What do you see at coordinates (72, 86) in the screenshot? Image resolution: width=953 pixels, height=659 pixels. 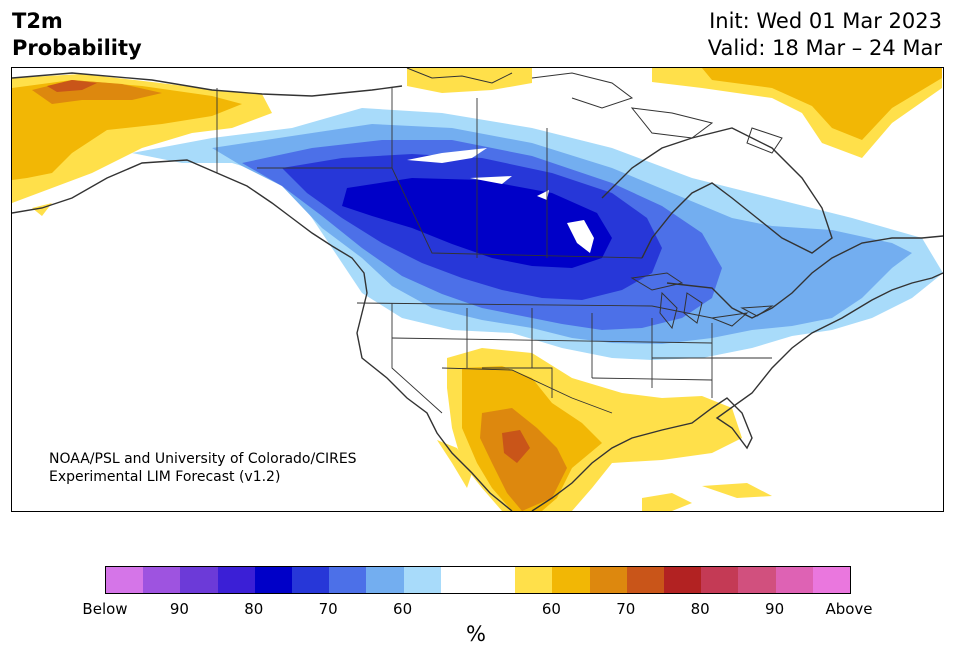 I see `alaska-warm-max` at bounding box center [72, 86].